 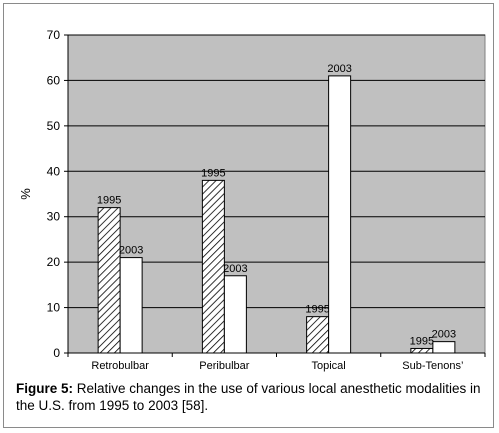 I want to click on y-tick-label: 70, so click(x=54, y=35).